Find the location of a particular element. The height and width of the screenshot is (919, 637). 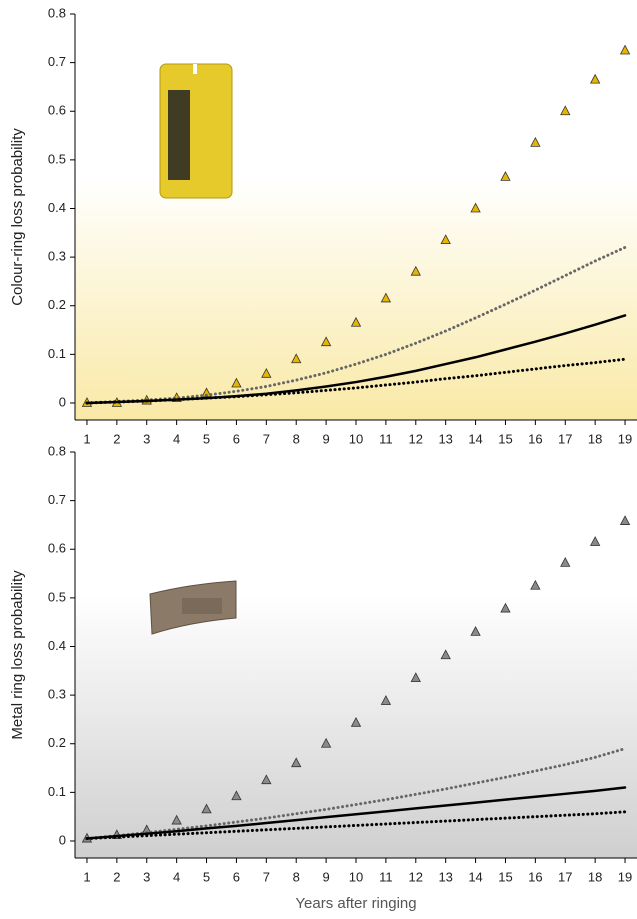

ring-photo-colour is located at coordinates (196, 131).